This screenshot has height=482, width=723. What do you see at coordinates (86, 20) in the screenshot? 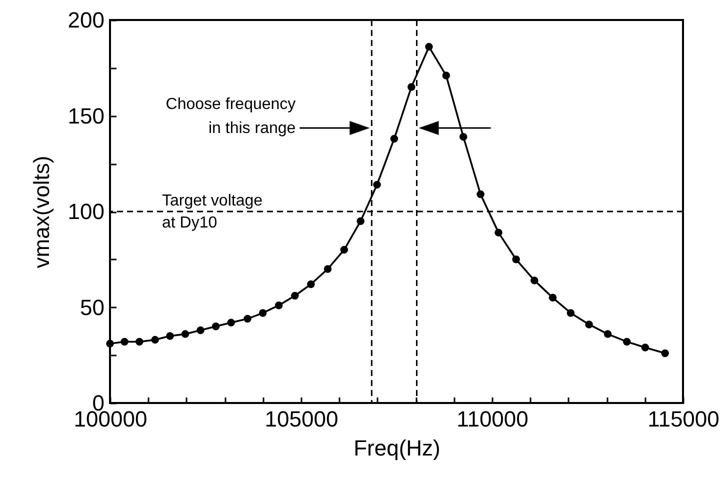
I see `y-tick-label: 200` at bounding box center [86, 20].